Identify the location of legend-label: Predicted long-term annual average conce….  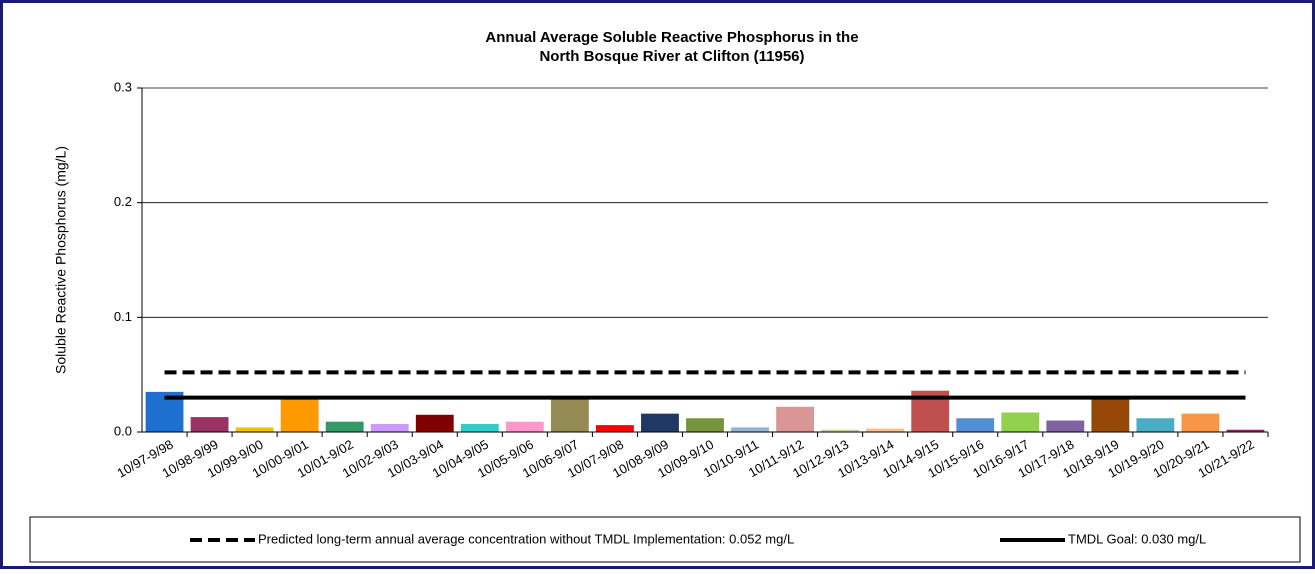
(526, 538).